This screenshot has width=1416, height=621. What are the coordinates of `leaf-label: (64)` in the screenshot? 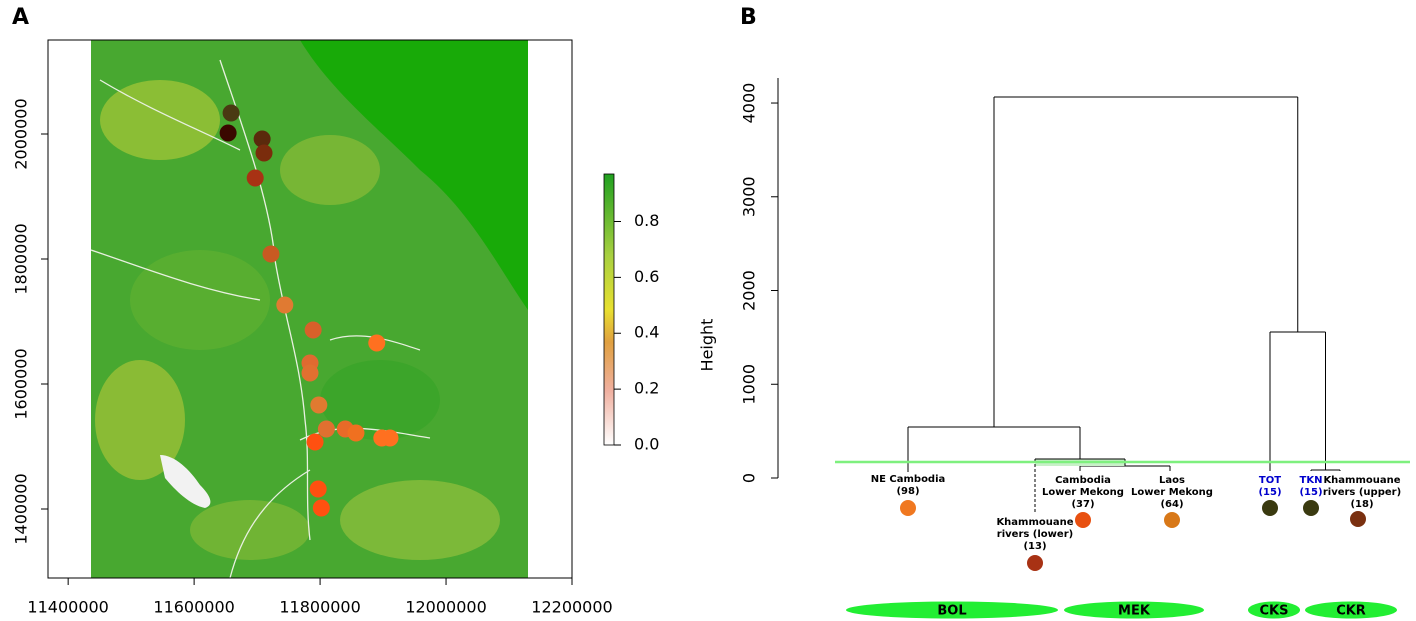 It's located at (1171, 504).